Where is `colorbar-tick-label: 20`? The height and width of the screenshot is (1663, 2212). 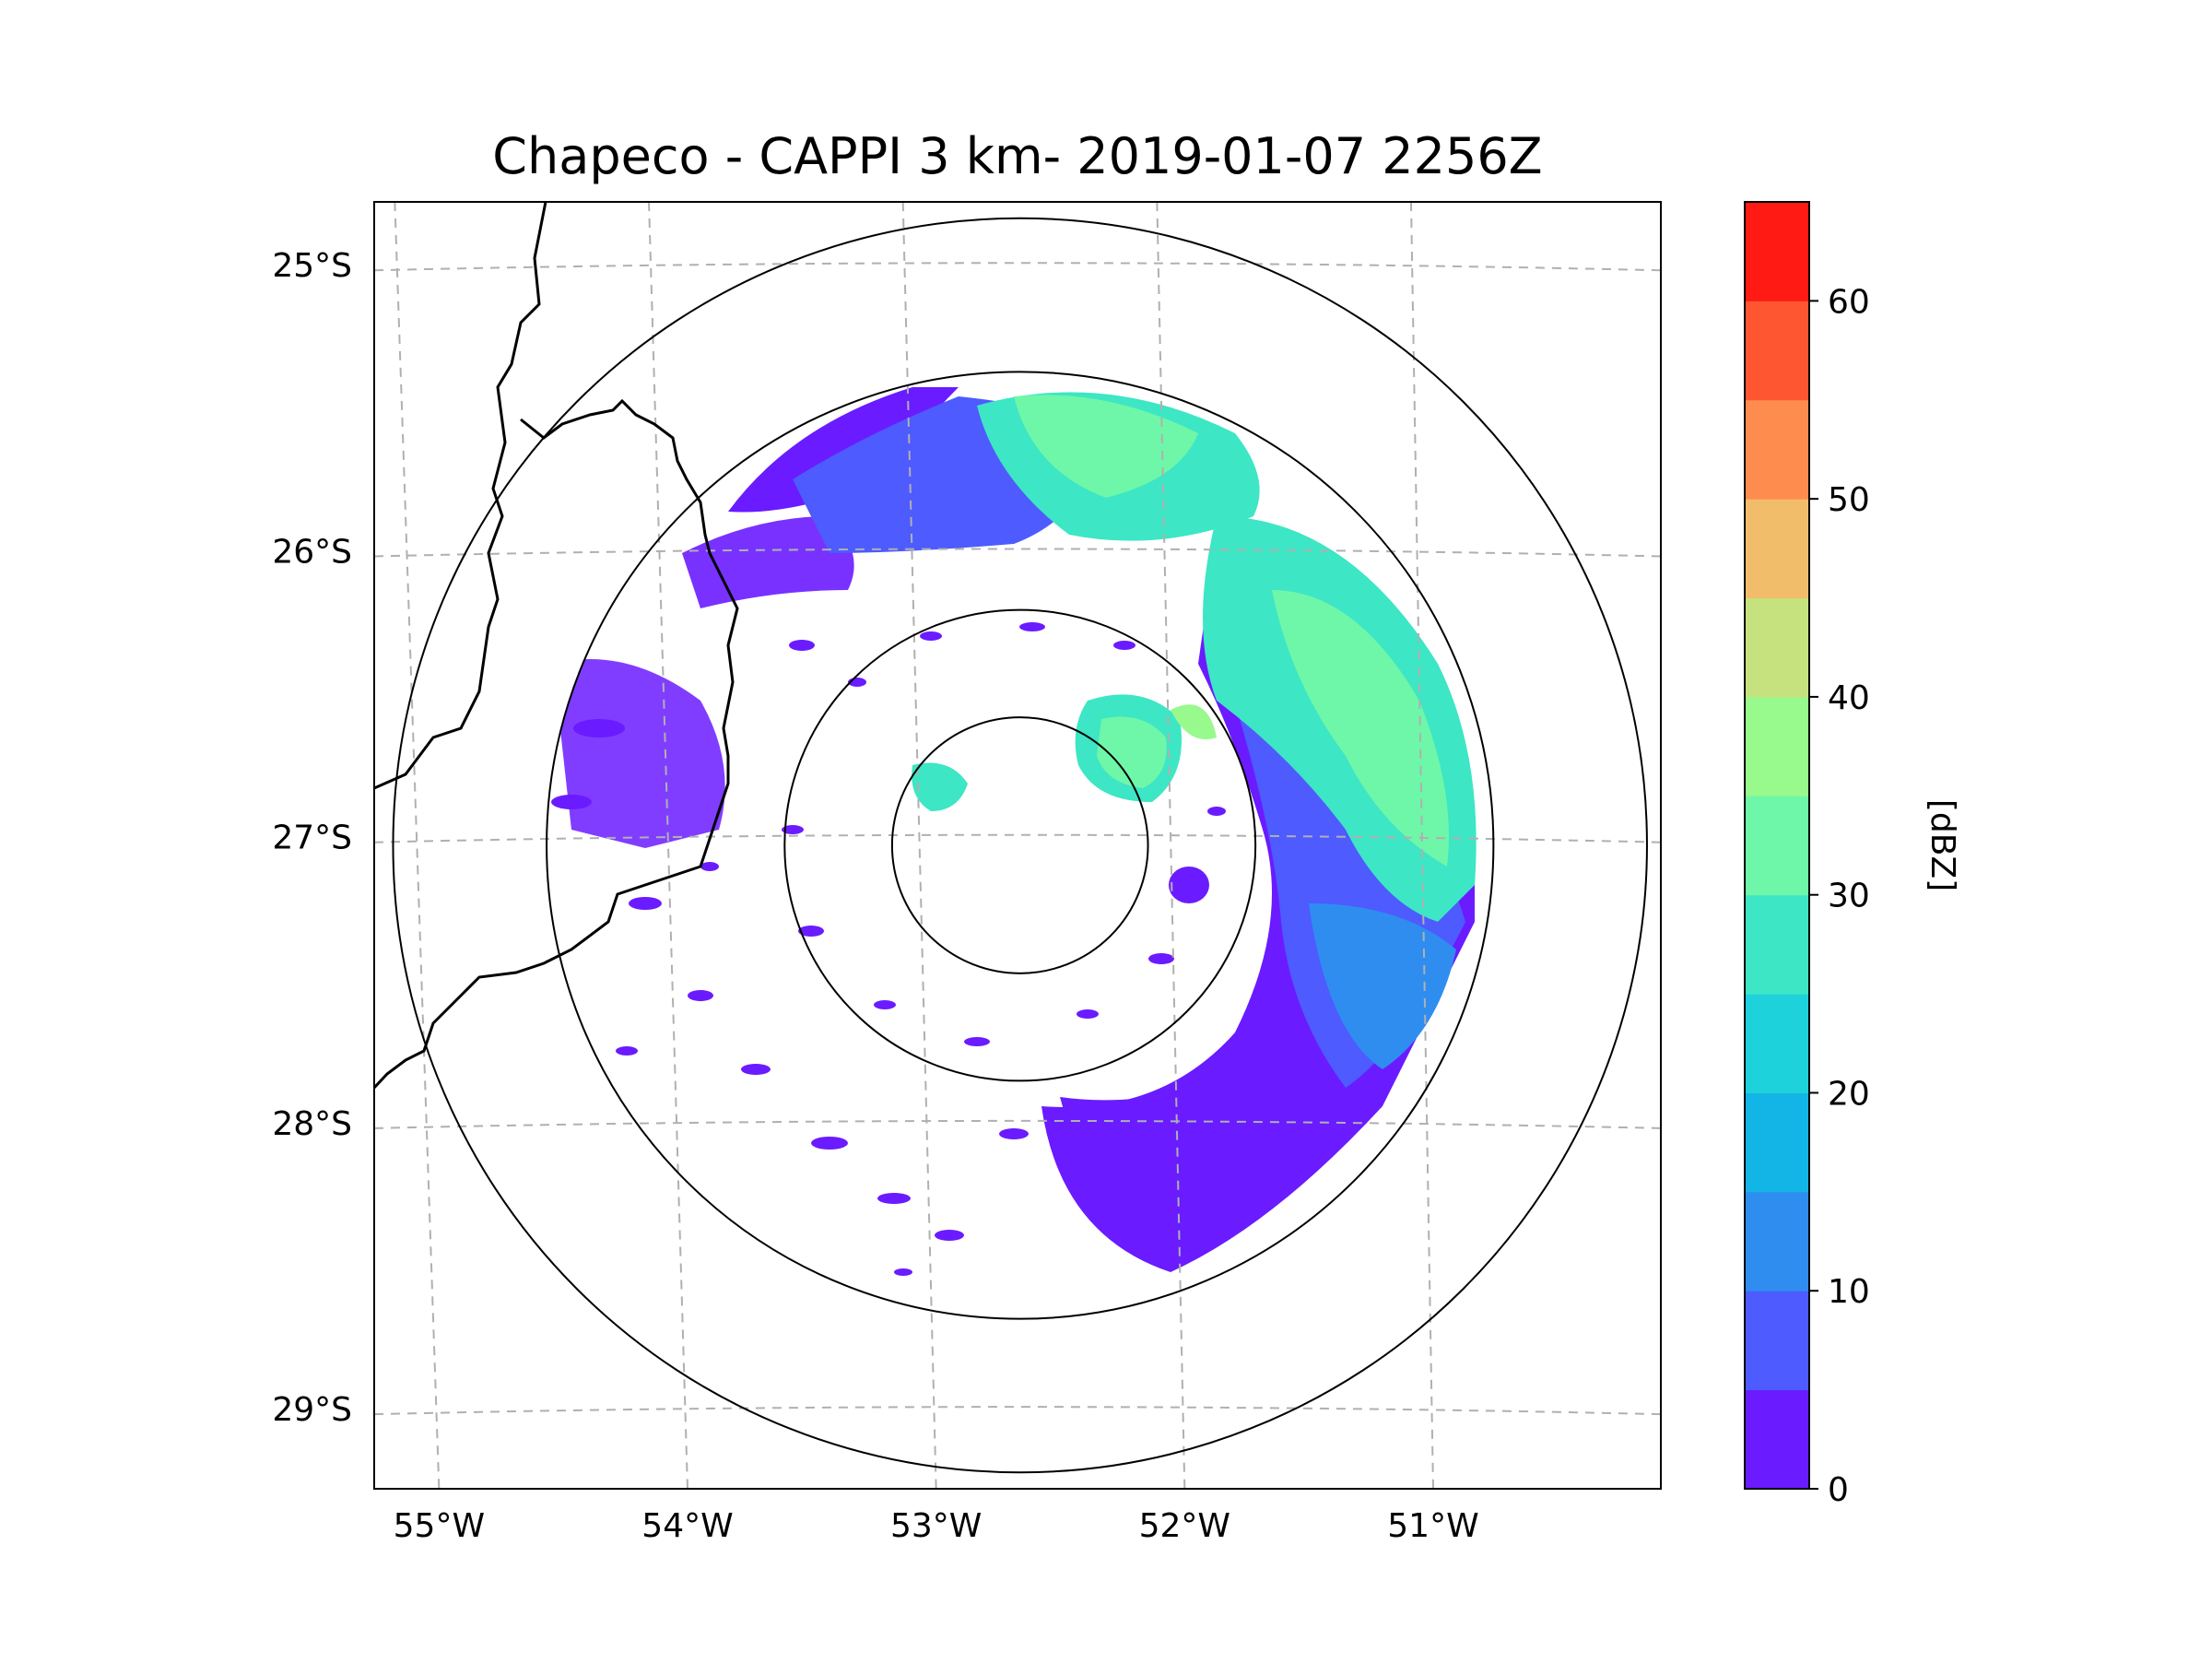 colorbar-tick-label: 20 is located at coordinates (1849, 1094).